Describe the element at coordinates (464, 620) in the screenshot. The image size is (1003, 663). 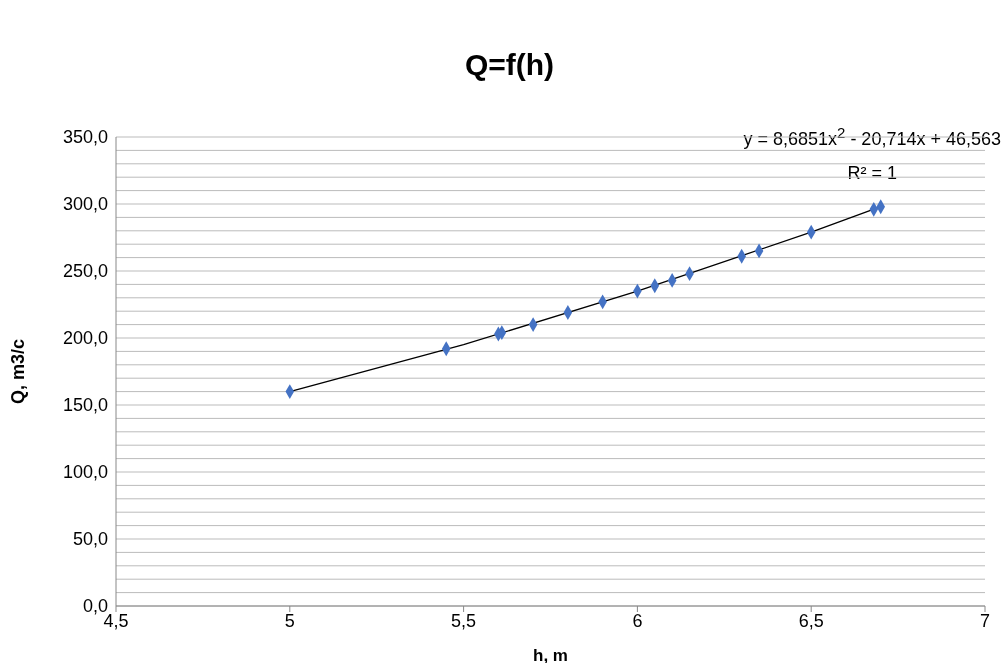
I see `x-tick-label: 5,5` at that location.